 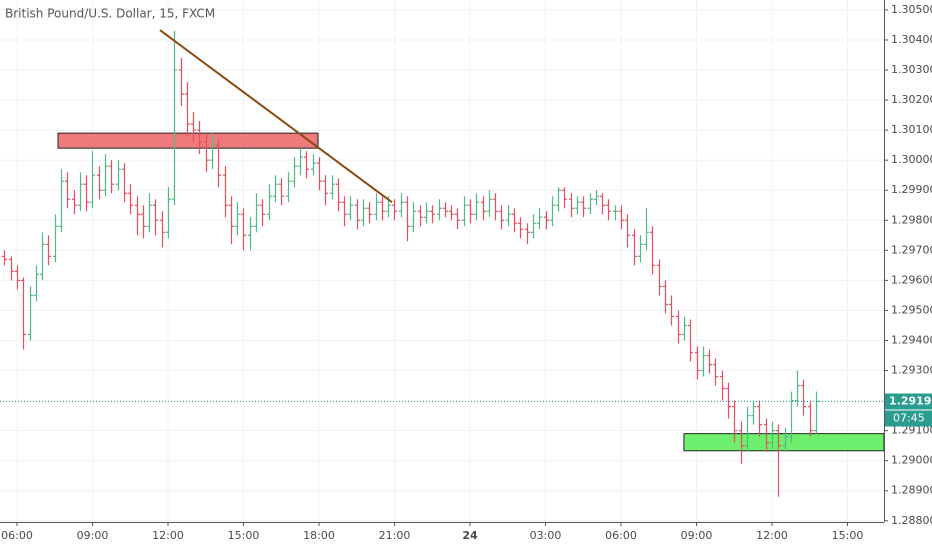 I want to click on y-tick-label: 1.30200, so click(x=911, y=99).